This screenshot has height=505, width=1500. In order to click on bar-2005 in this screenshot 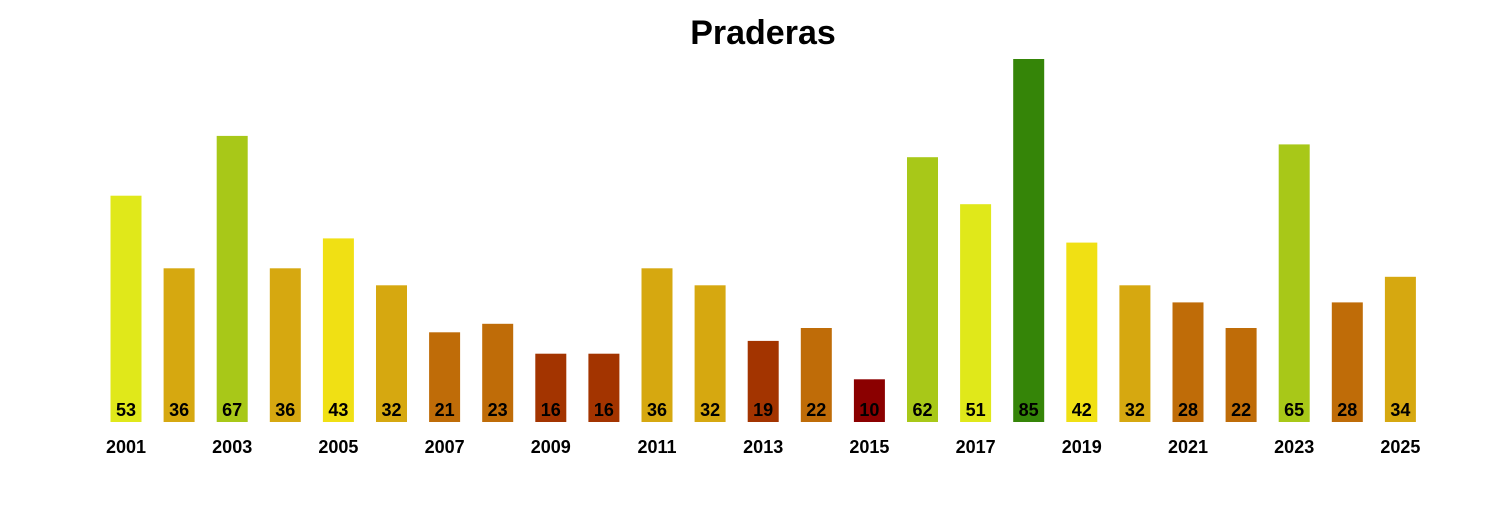, I will do `click(338, 330)`.